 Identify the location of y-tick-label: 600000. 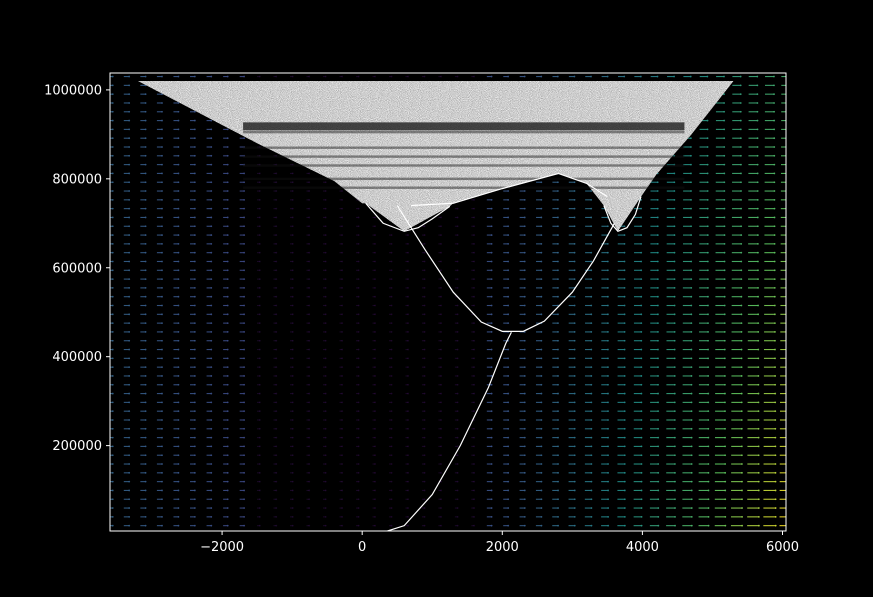
(77, 268).